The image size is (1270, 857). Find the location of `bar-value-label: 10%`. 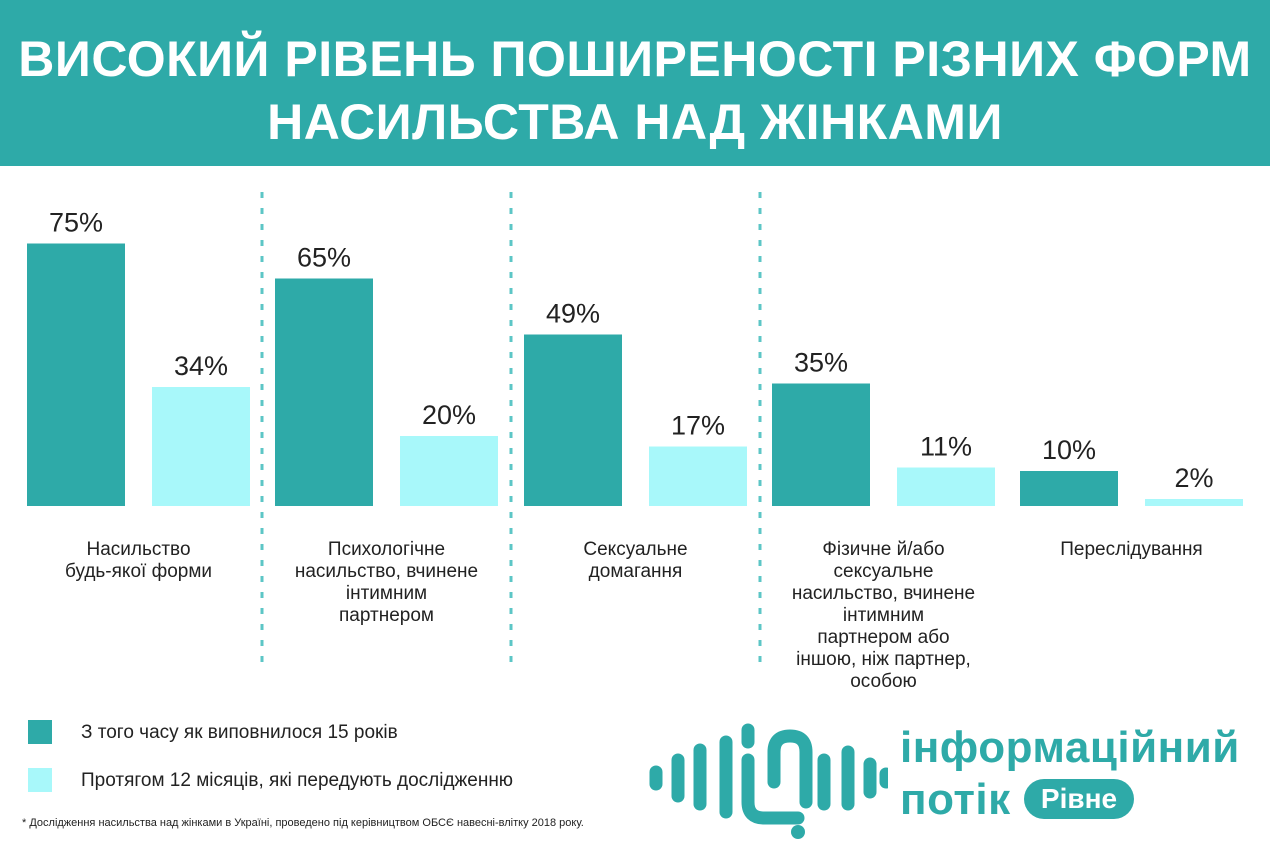

bar-value-label: 10% is located at coordinates (1069, 450).